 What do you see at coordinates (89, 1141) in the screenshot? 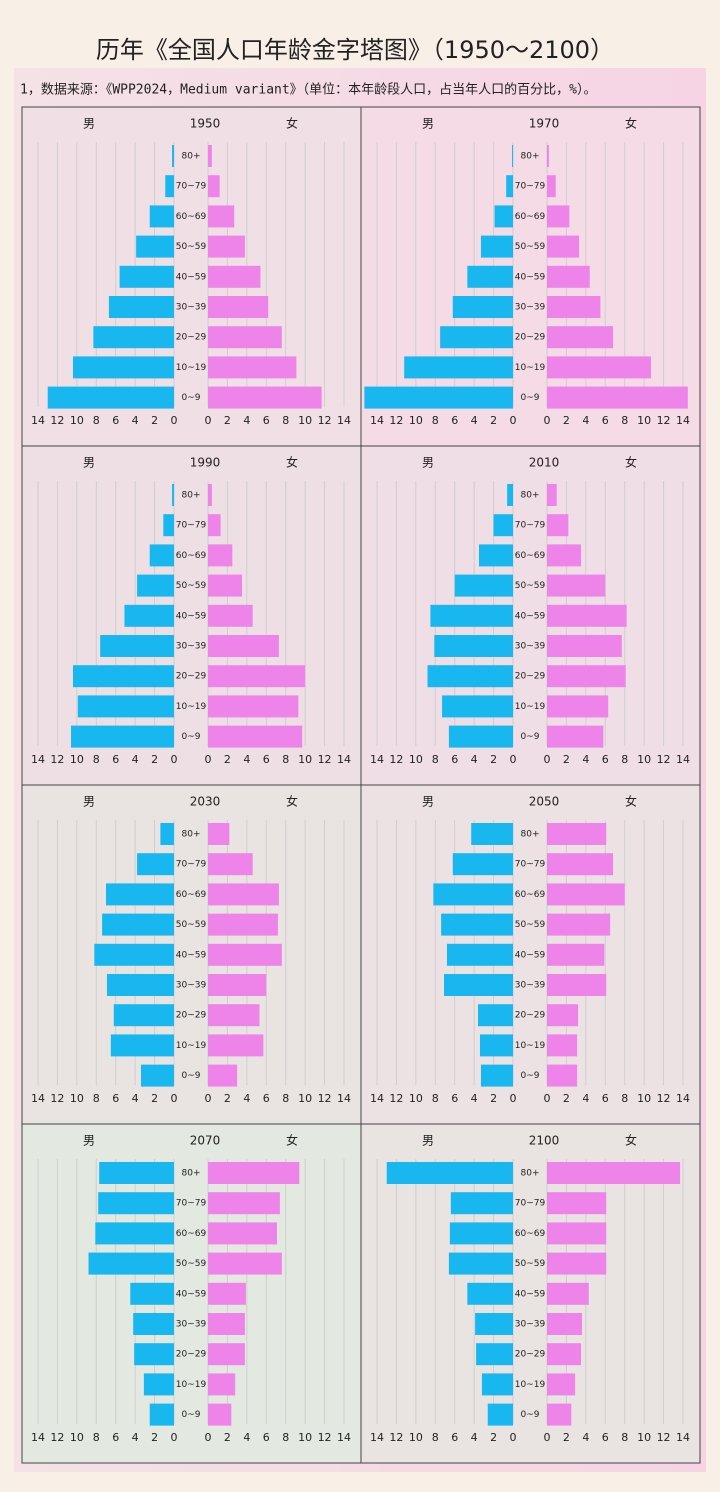
I see `legend-male: 男` at bounding box center [89, 1141].